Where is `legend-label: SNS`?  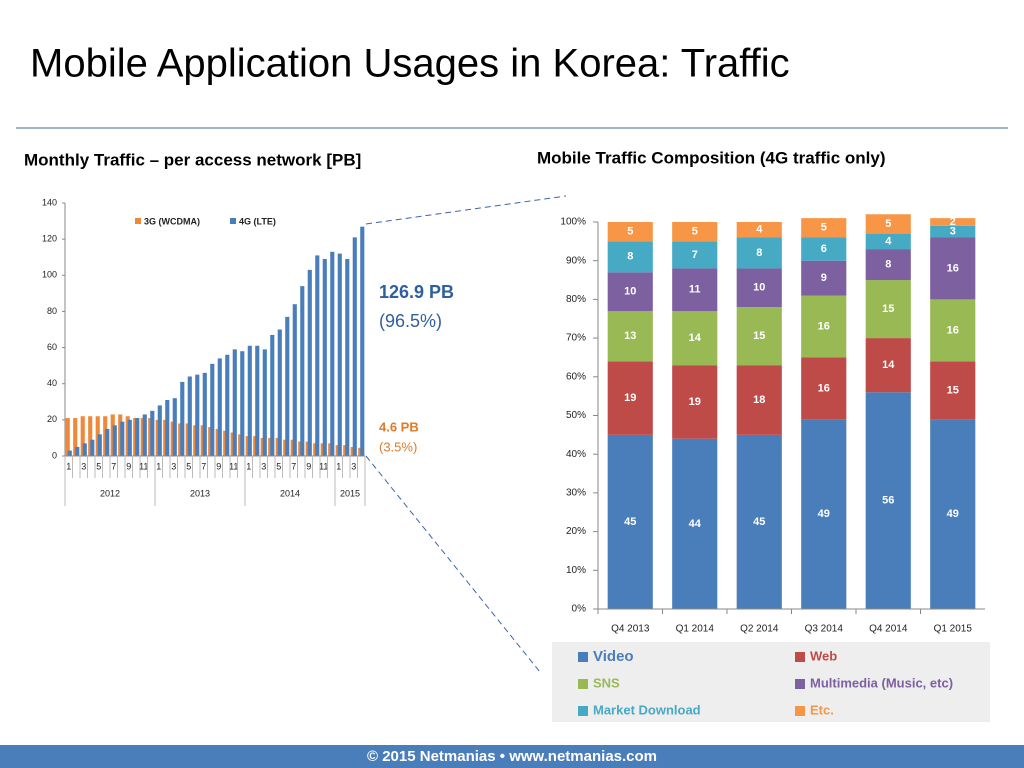 legend-label: SNS is located at coordinates (606, 682).